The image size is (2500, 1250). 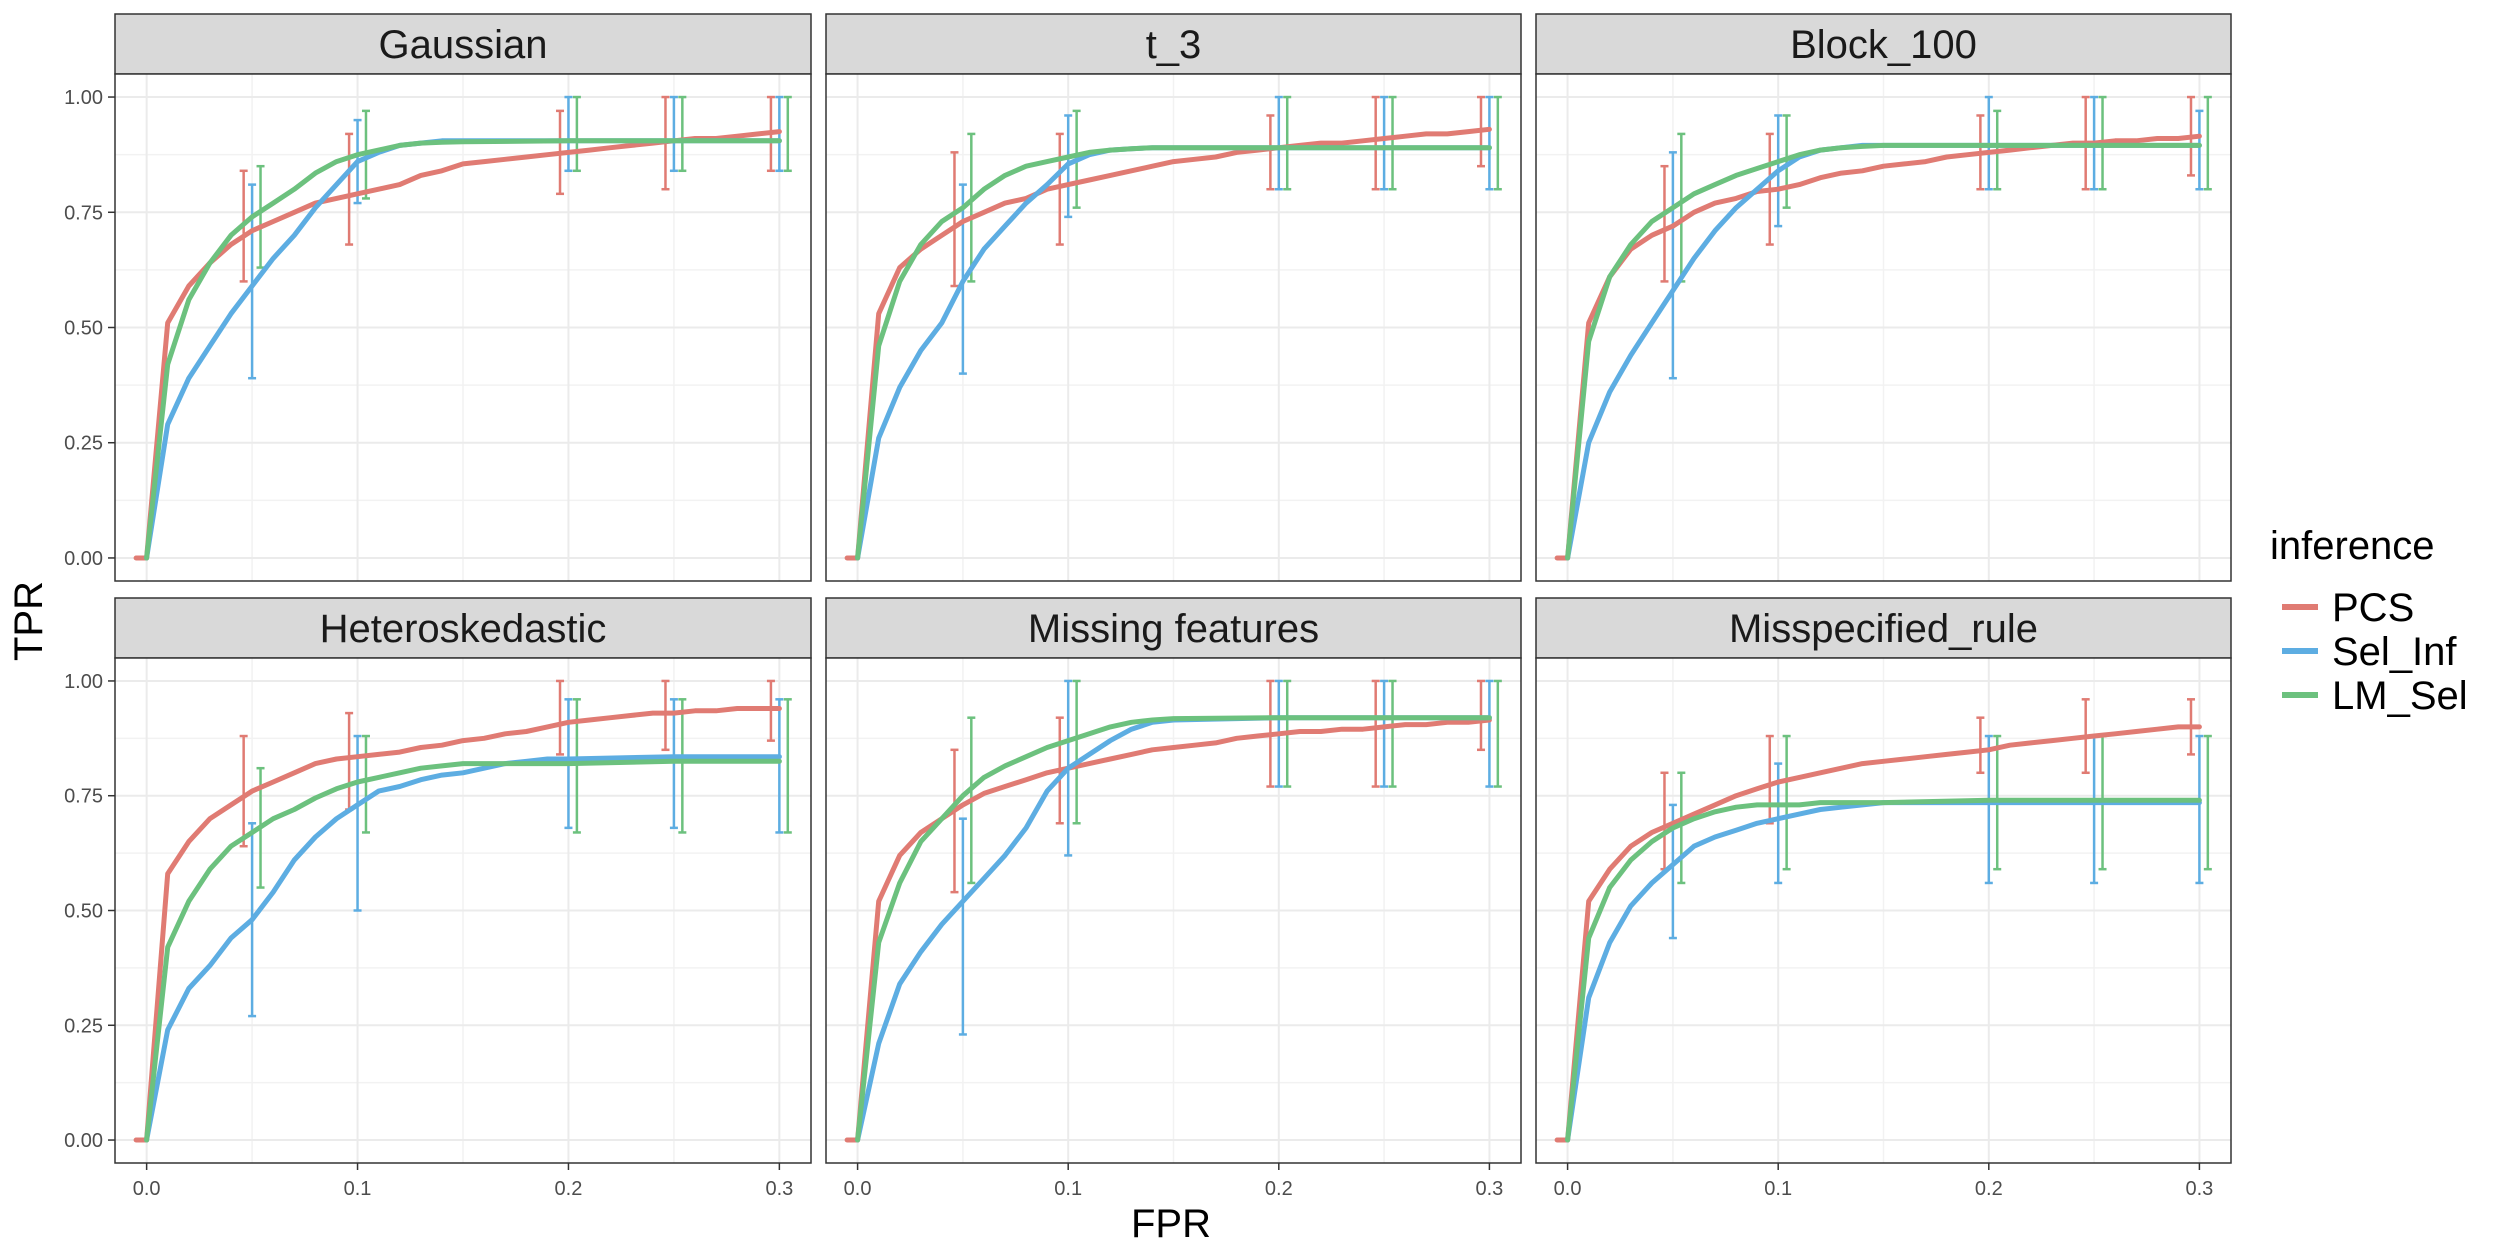 What do you see at coordinates (1171, 1224) in the screenshot?
I see `x-axis-title: FPR` at bounding box center [1171, 1224].